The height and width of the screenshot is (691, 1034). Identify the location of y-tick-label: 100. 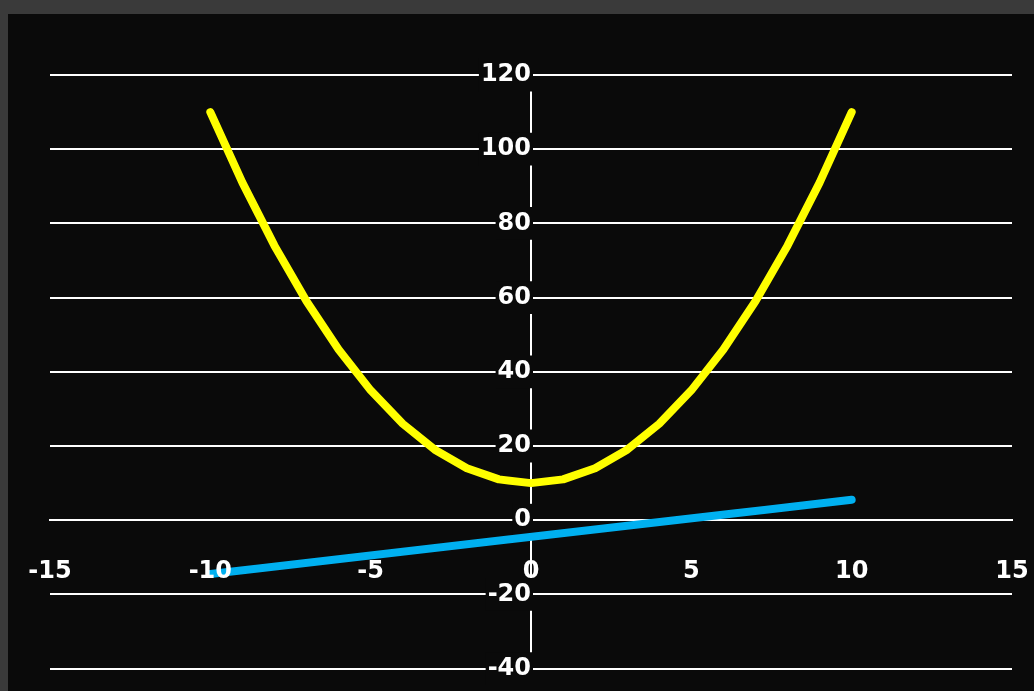
(505, 147).